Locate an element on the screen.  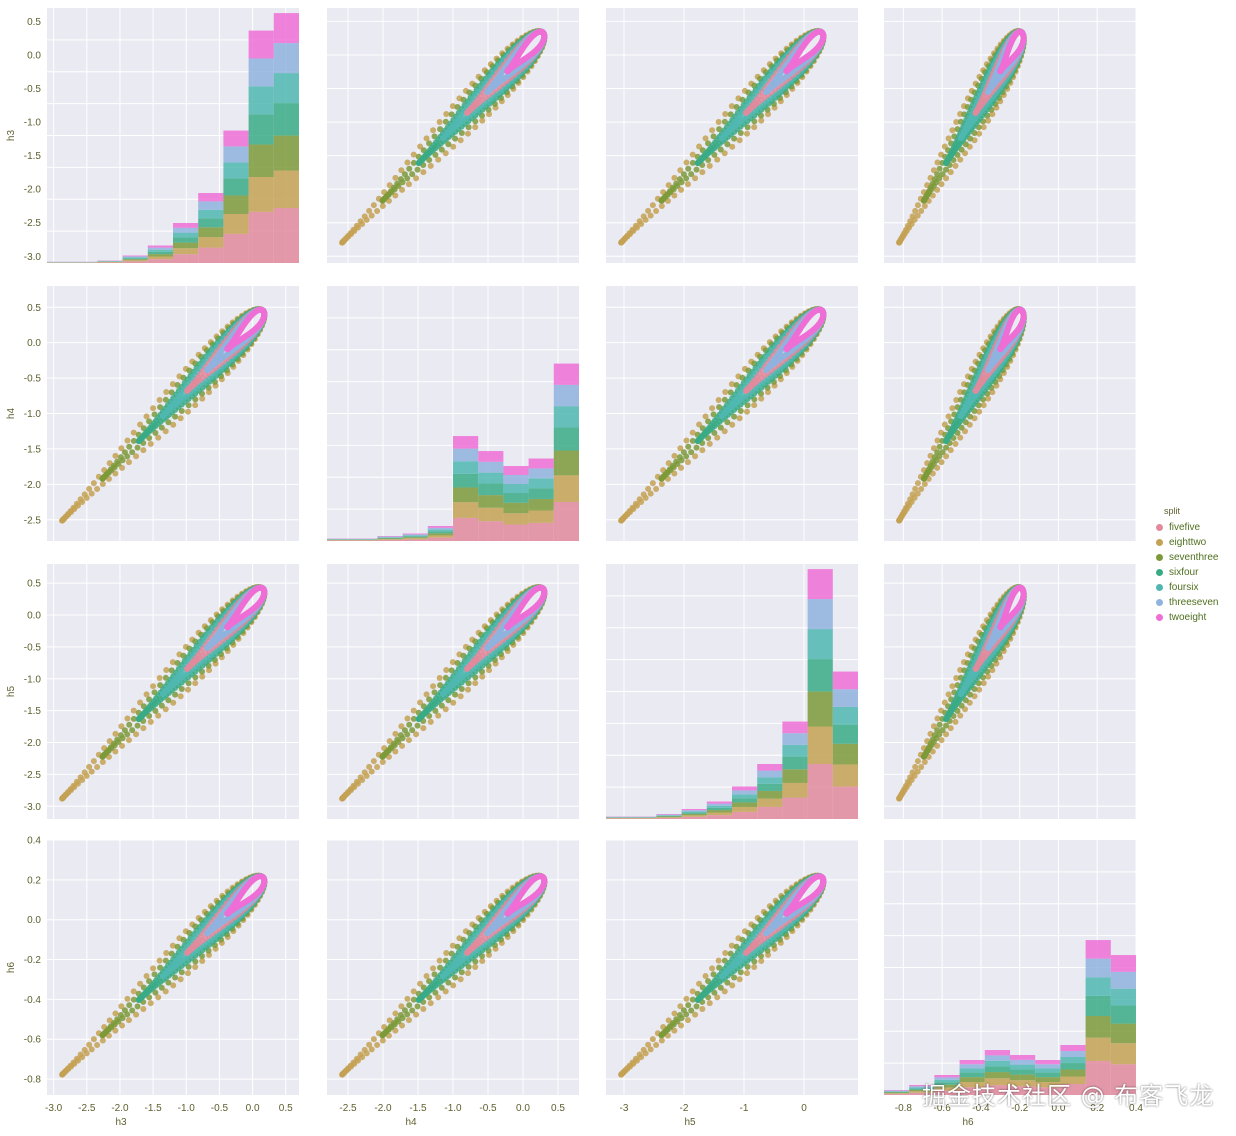
y-tick-label: -0.5 is located at coordinates (33, 89).